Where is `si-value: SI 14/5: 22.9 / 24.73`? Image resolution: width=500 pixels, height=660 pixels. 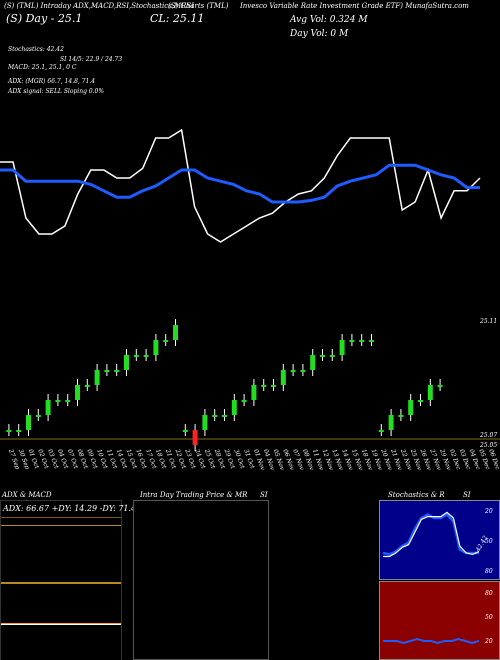
si-value: SI 14/5: 22.9 / 24.73 is located at coordinates (91, 59).